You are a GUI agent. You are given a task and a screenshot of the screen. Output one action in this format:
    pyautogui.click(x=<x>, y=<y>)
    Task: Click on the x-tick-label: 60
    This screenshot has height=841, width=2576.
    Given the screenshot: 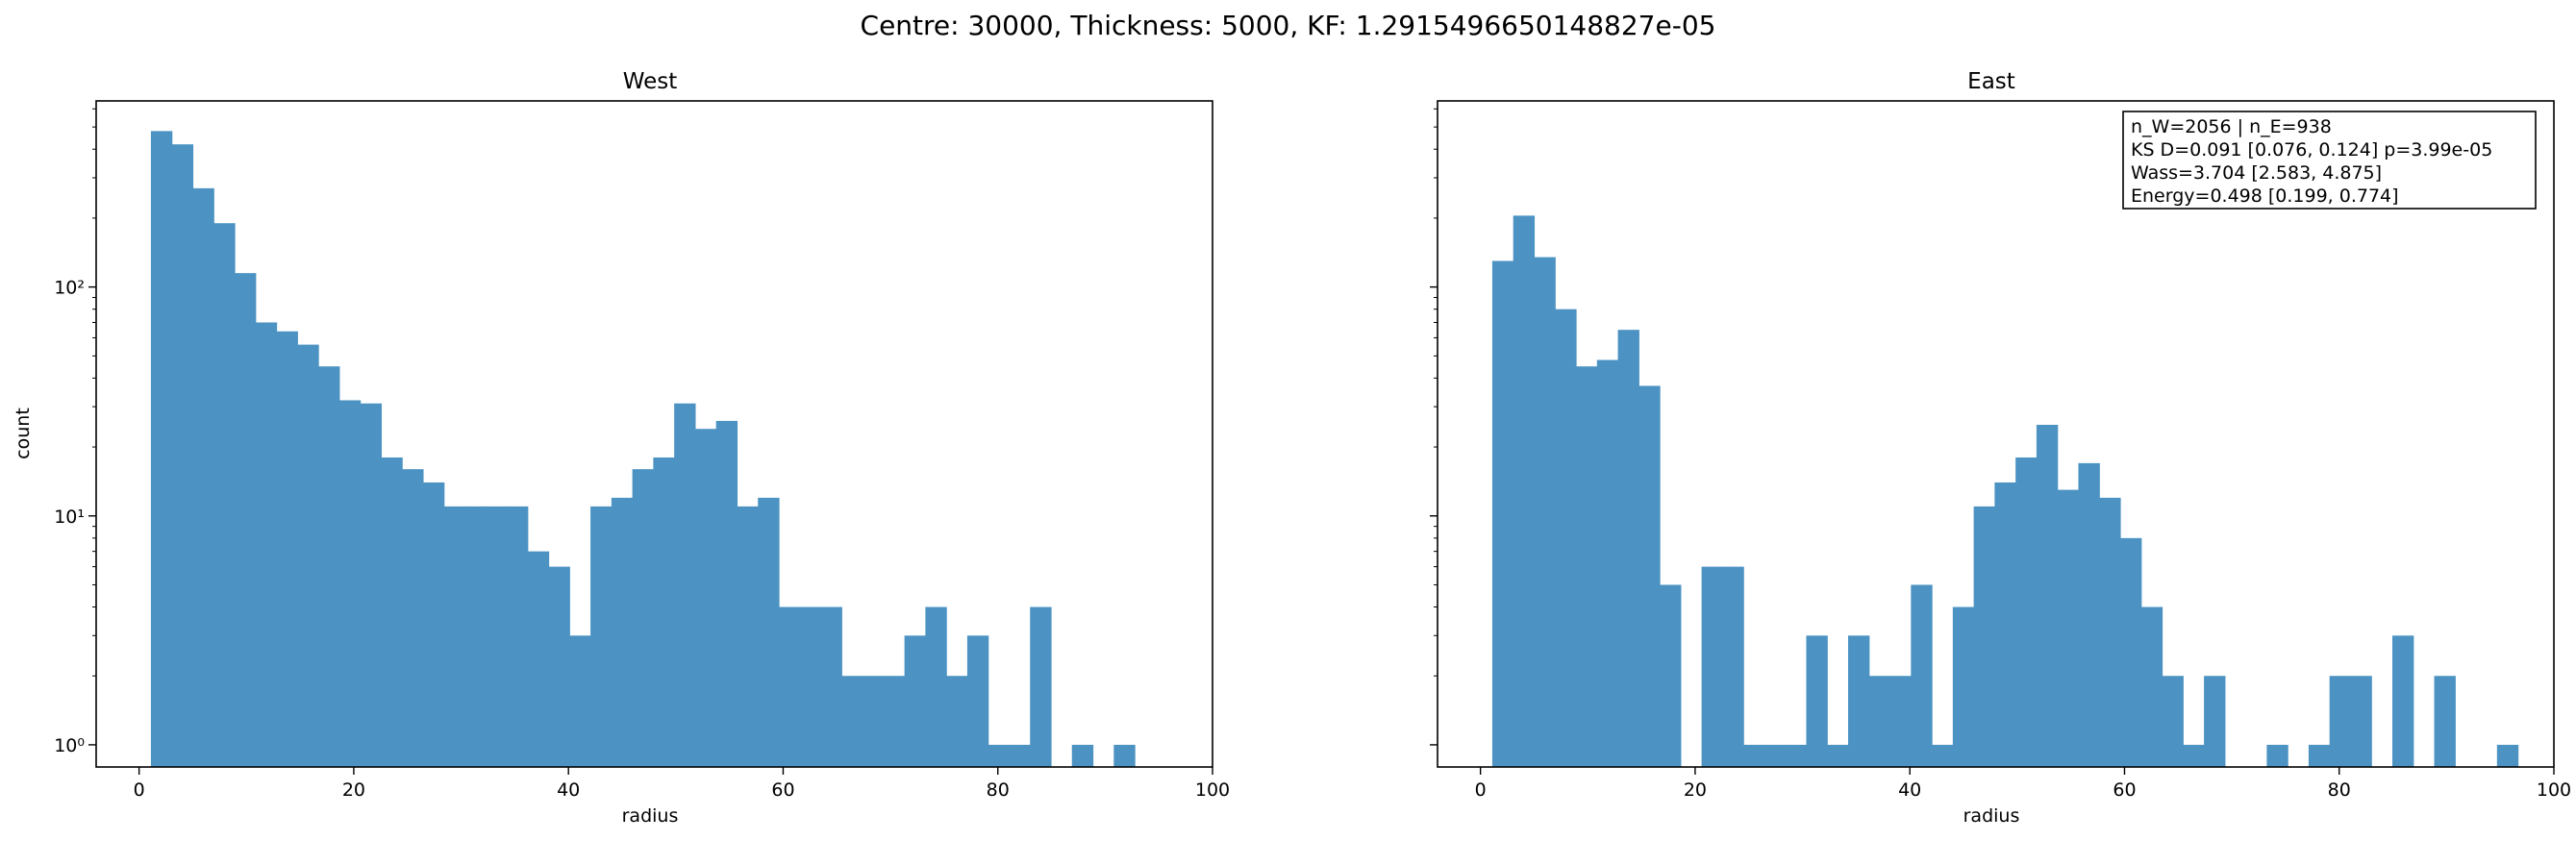 What is the action you would take?
    pyautogui.click(x=782, y=790)
    